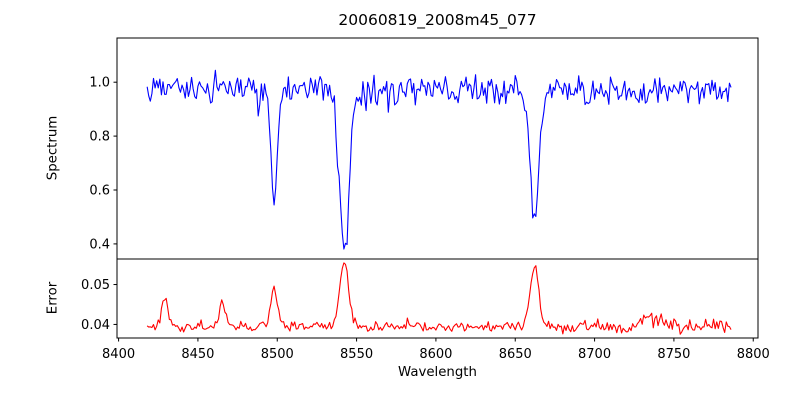 The height and width of the screenshot is (400, 800). I want to click on error-tick-label: 0.05, so click(95, 285).